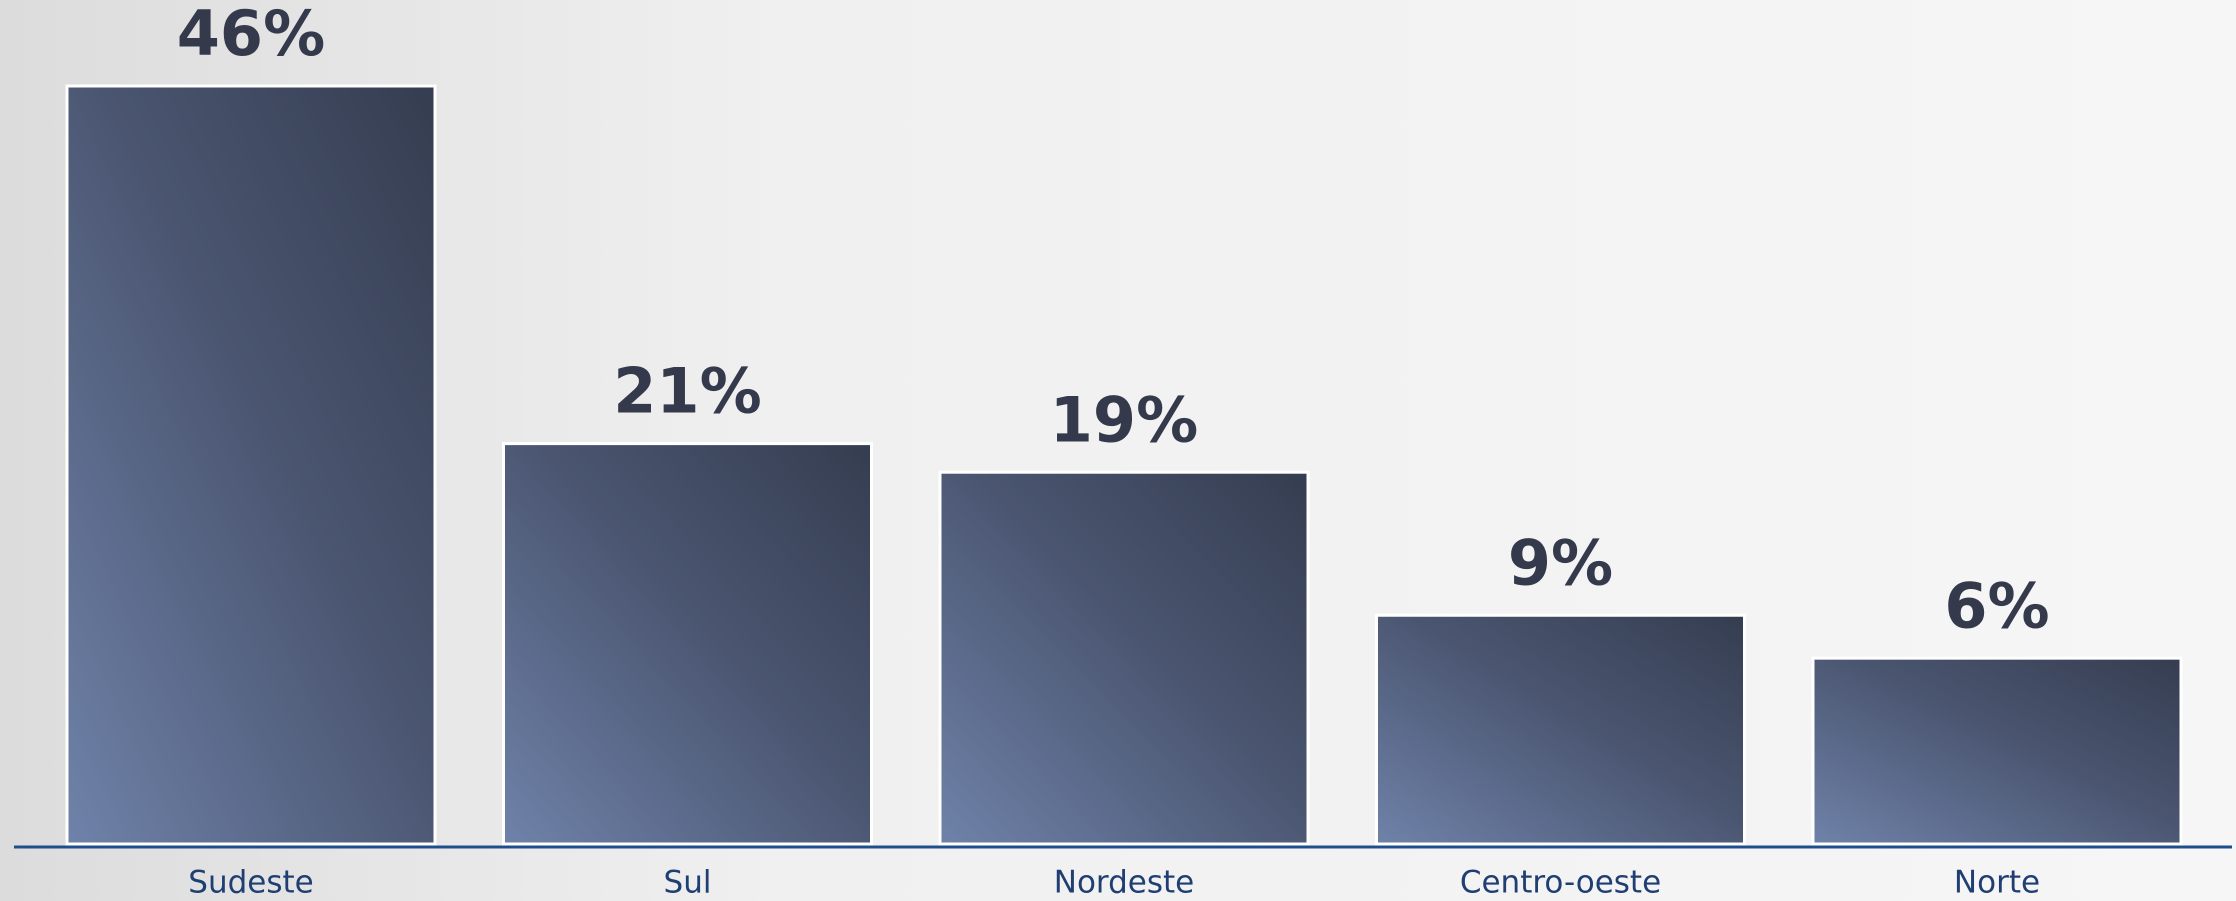 This screenshot has width=2236, height=901. I want to click on x-tick-label: Sul, so click(688, 883).